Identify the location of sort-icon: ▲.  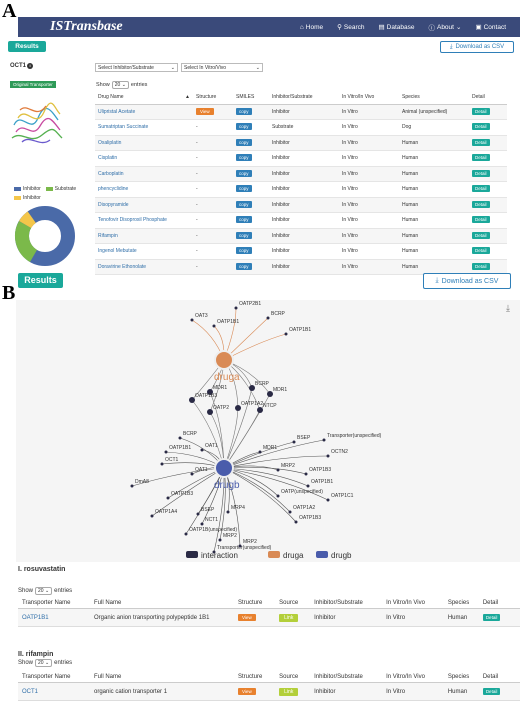
(187, 97).